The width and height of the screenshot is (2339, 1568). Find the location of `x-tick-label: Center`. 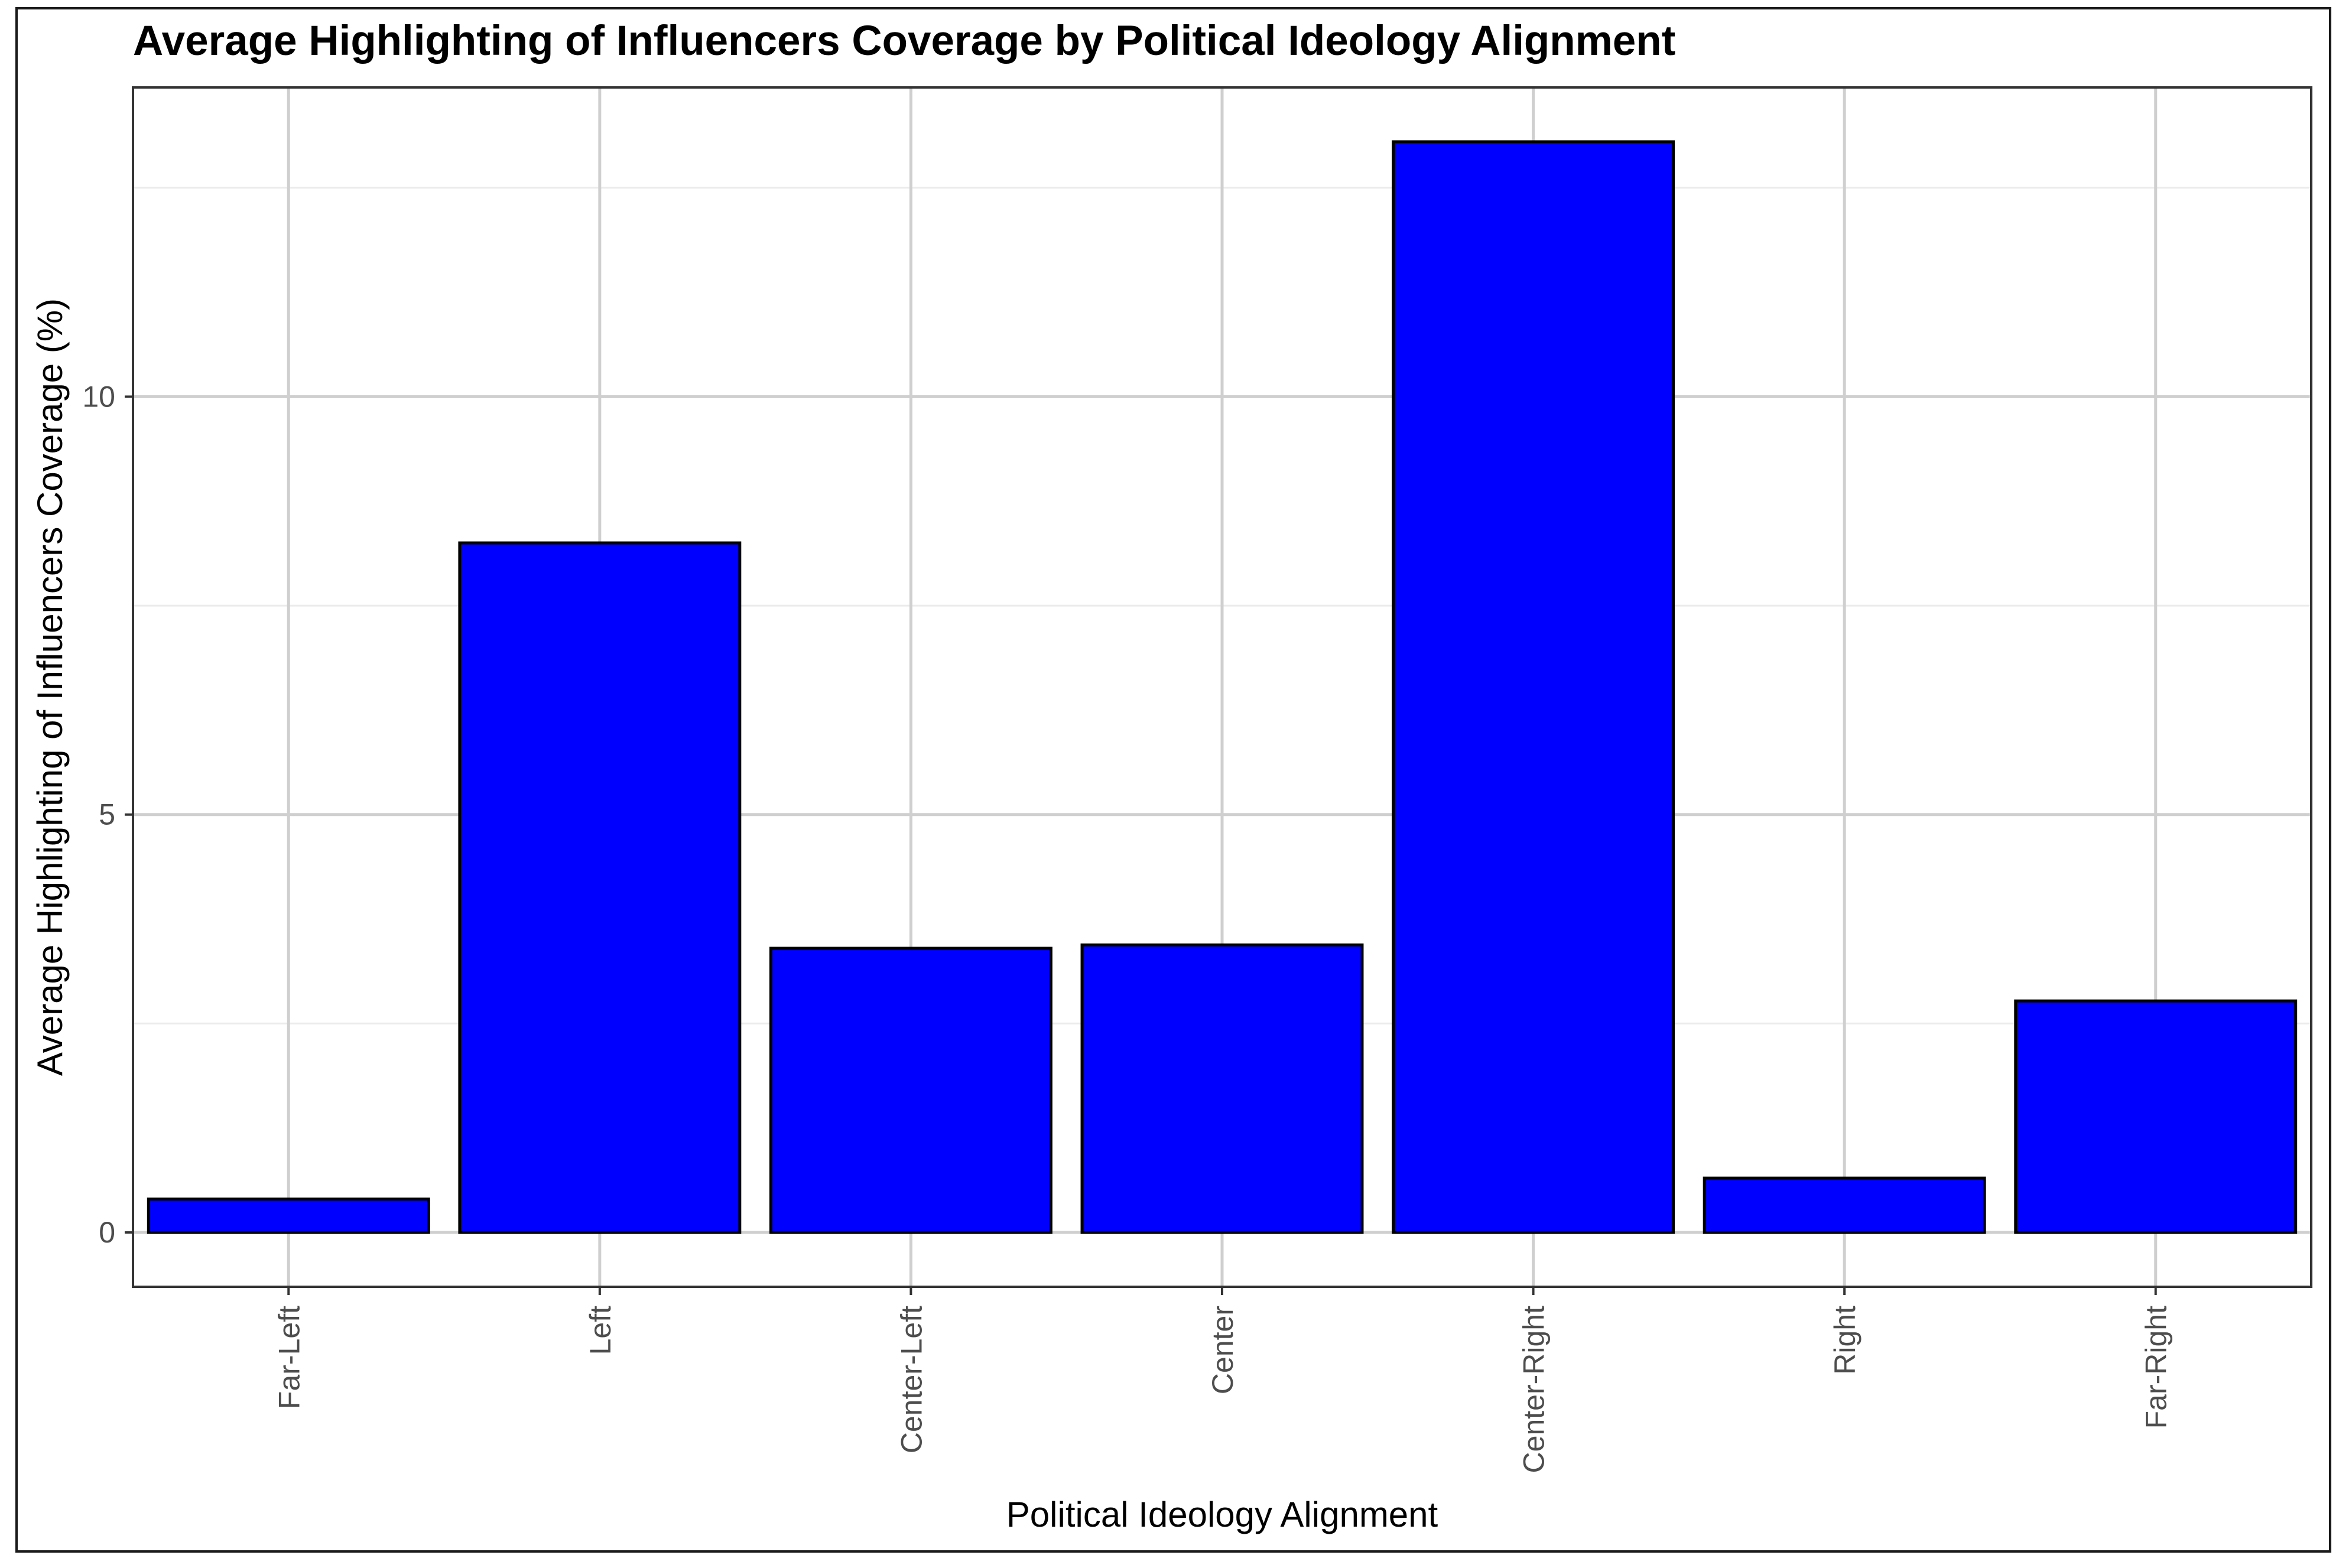

x-tick-label: Center is located at coordinates (1222, 1350).